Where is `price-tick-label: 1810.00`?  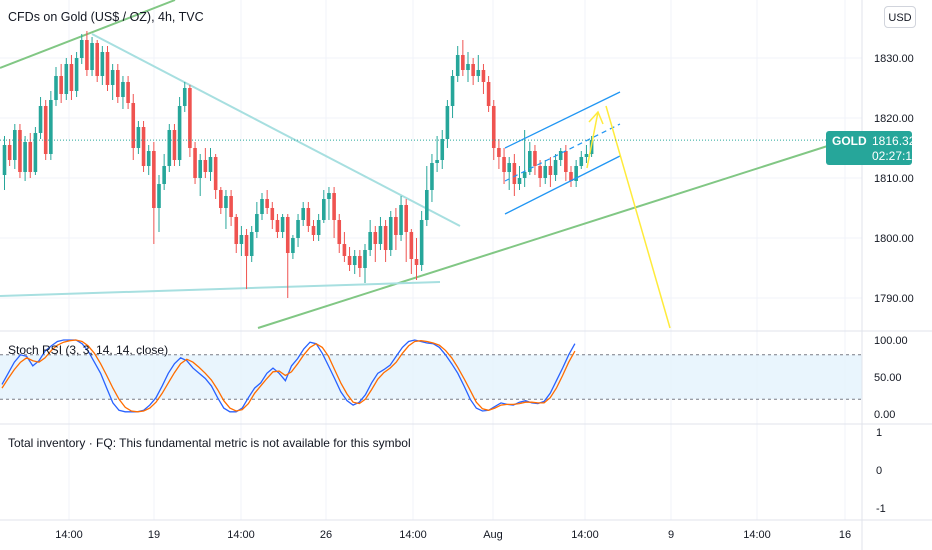
price-tick-label: 1810.00 is located at coordinates (894, 179).